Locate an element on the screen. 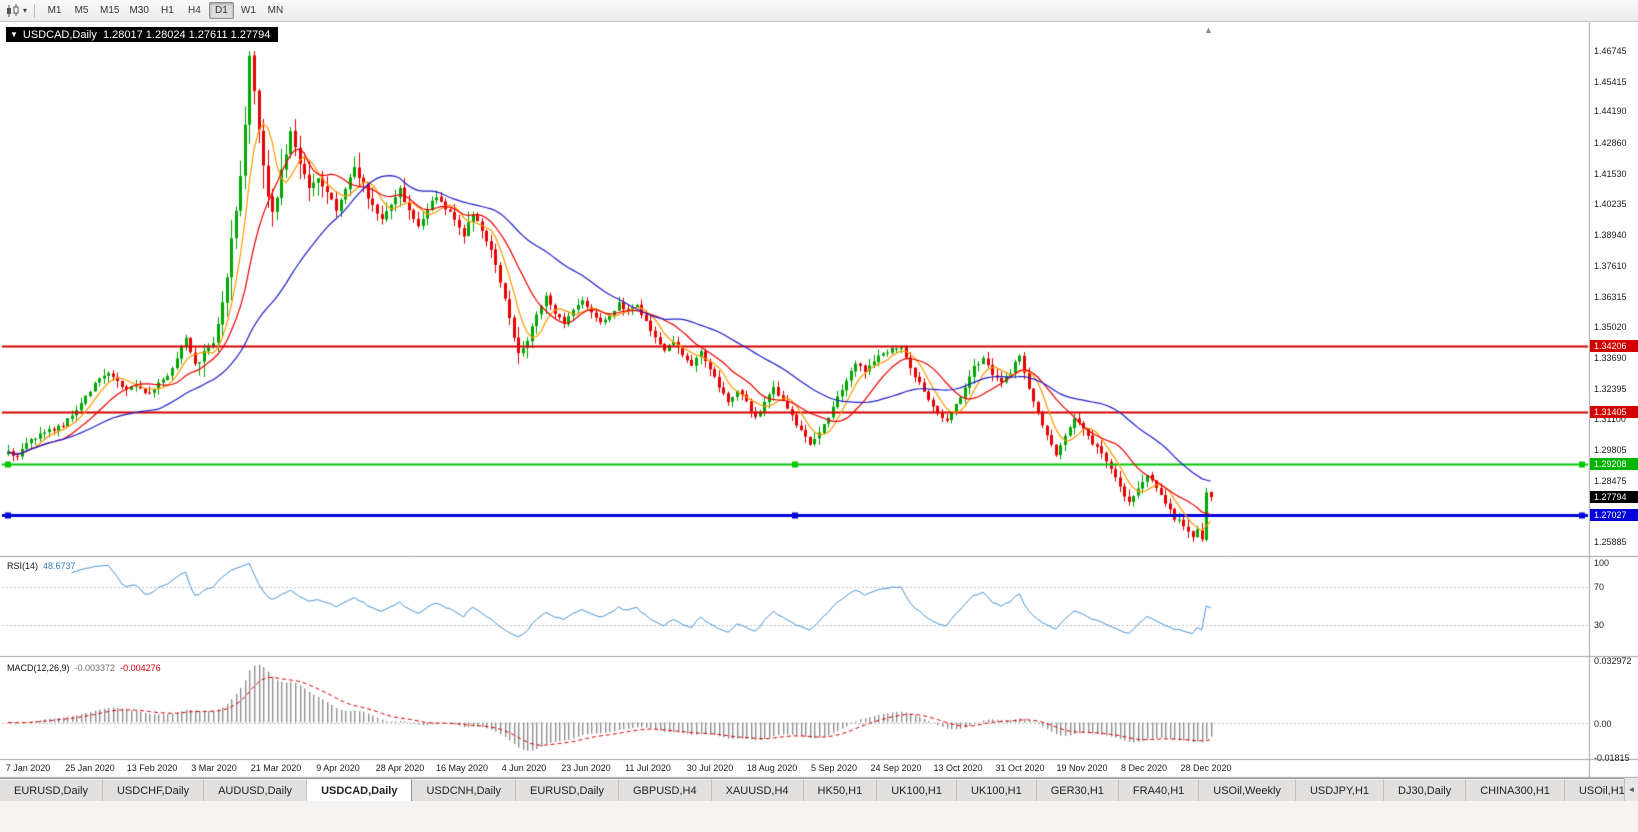 The height and width of the screenshot is (832, 1638). price-tick-label: 1.46745 is located at coordinates (1610, 51).